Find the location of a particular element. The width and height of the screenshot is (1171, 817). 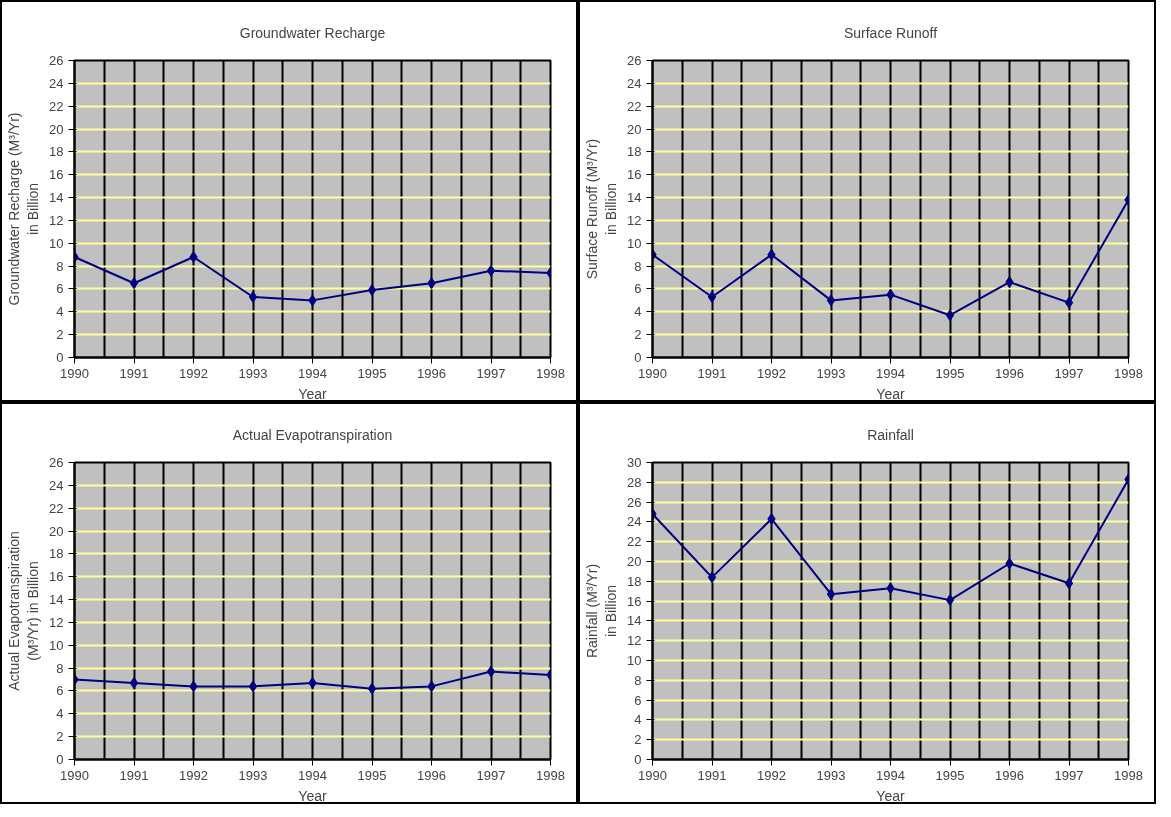

y-axis-title: Groundwater Recharge (M³/Yr) in Billion is located at coordinates (23, 209).